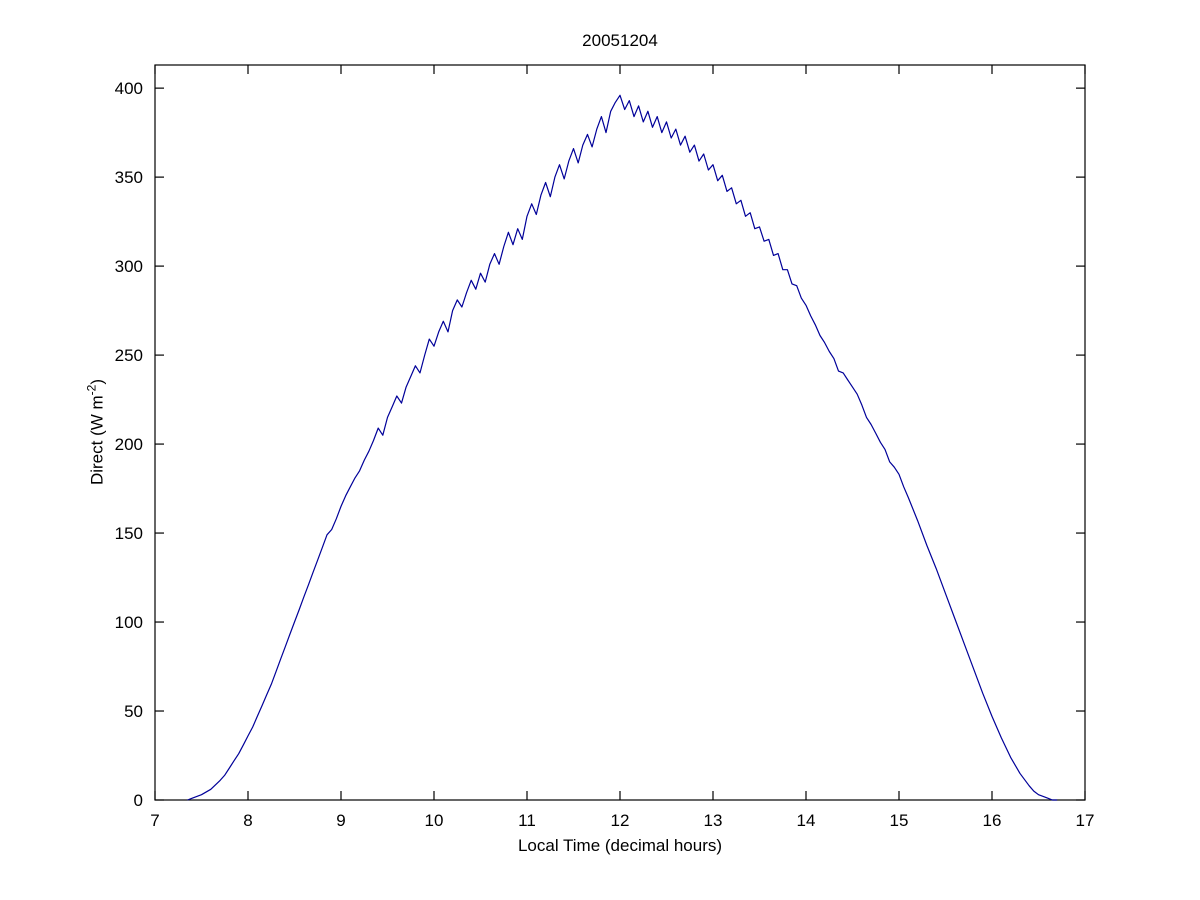 Image resolution: width=1200 pixels, height=900 pixels. Describe the element at coordinates (806, 820) in the screenshot. I see `x-tick-label: 14` at that location.